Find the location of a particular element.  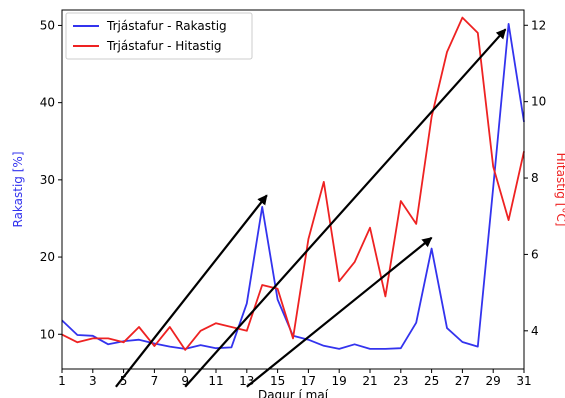

y-left-tick-label: 50 is located at coordinates (47, 25).